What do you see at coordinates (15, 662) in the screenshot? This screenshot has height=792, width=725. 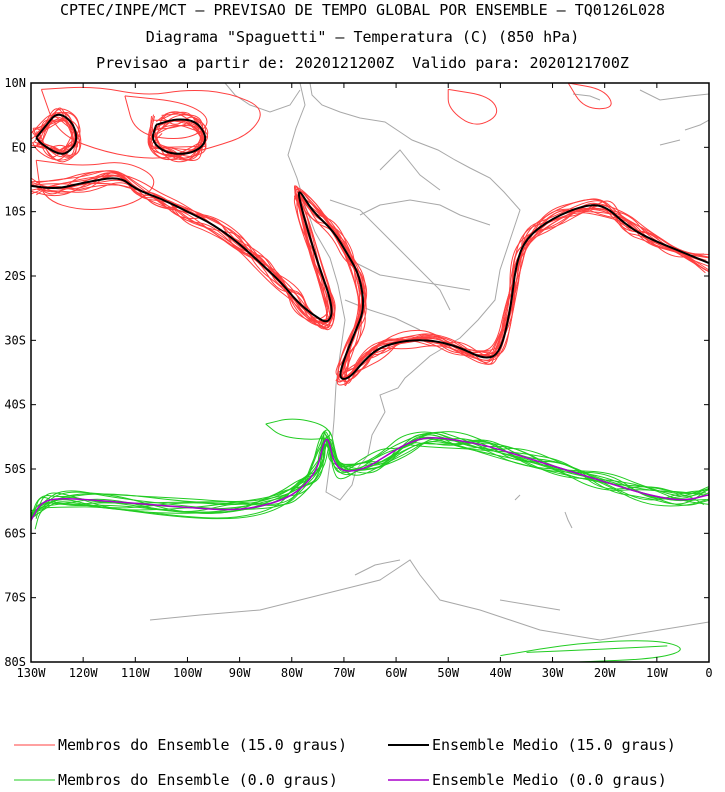 I see `lat-tick-label: 80S` at bounding box center [15, 662].